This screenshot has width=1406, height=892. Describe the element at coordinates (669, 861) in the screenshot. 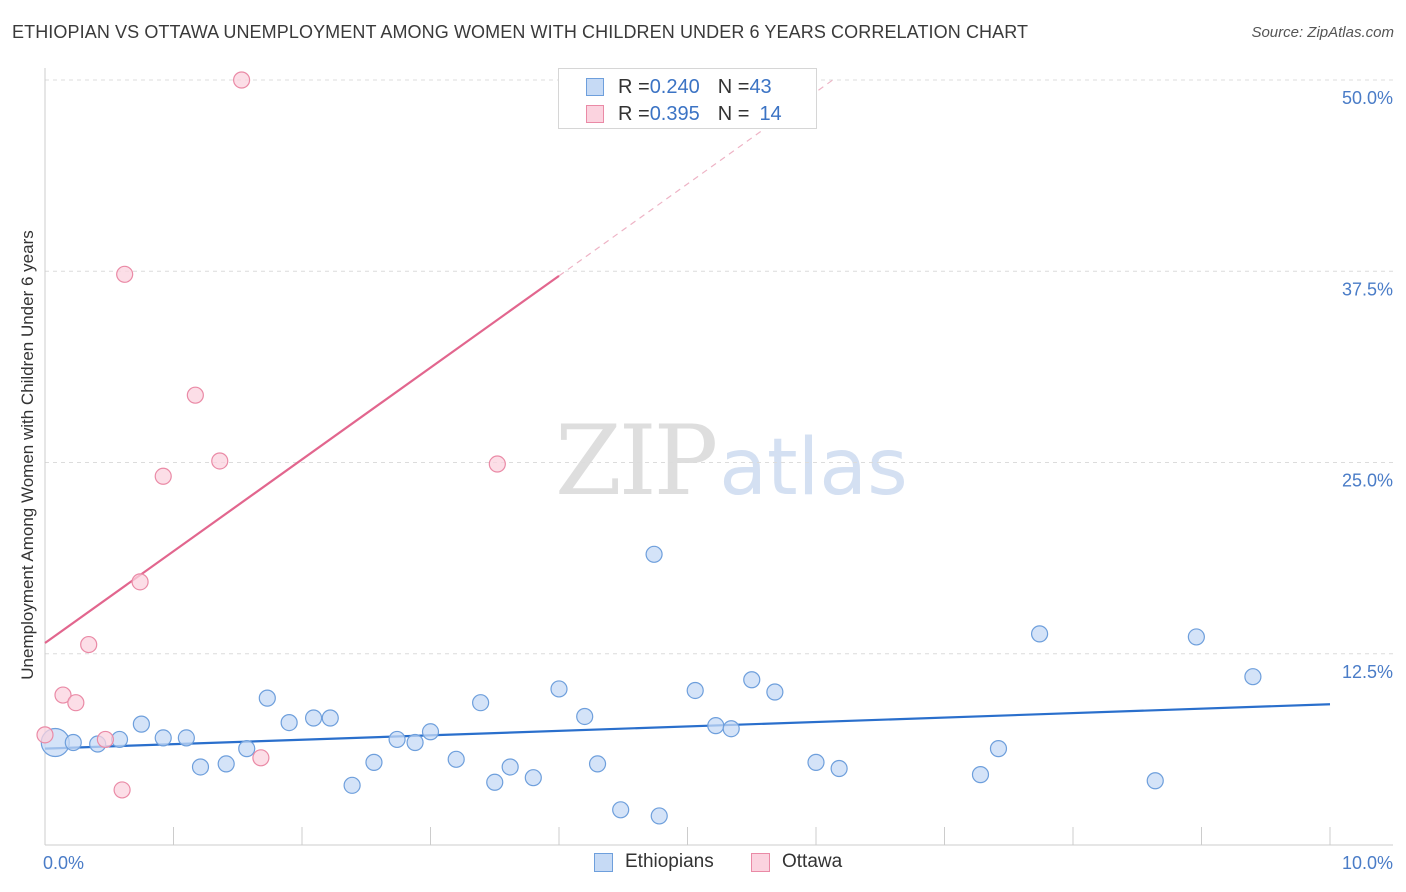

I see `series-label-ethiopians: Ethiopians` at that location.